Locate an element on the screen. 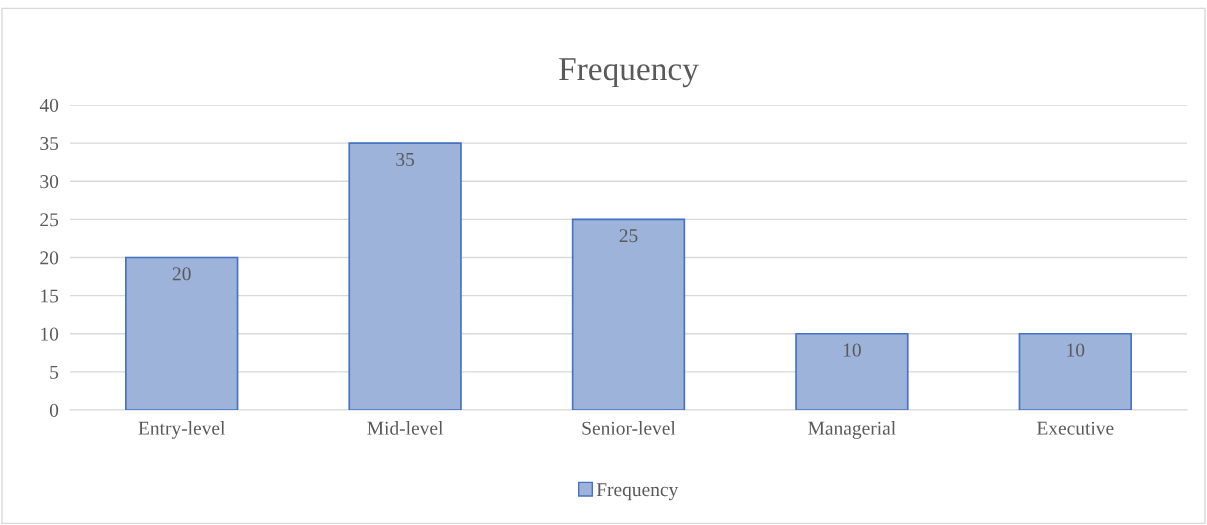  x-tick-label: Mid-level is located at coordinates (405, 428).